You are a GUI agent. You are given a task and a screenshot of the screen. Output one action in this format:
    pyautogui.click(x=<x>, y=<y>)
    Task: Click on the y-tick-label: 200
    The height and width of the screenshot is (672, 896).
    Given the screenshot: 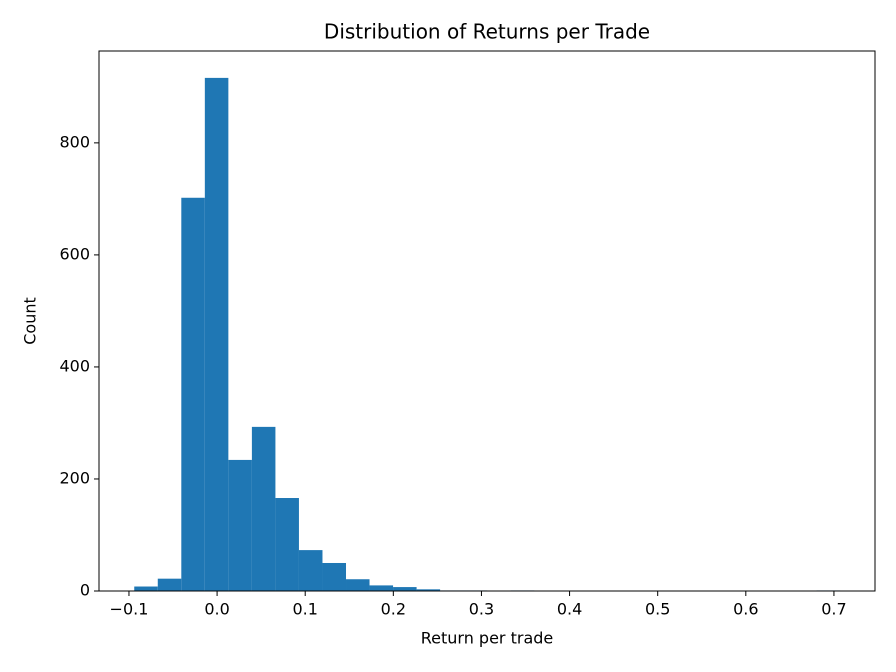 What is the action you would take?
    pyautogui.click(x=74, y=477)
    